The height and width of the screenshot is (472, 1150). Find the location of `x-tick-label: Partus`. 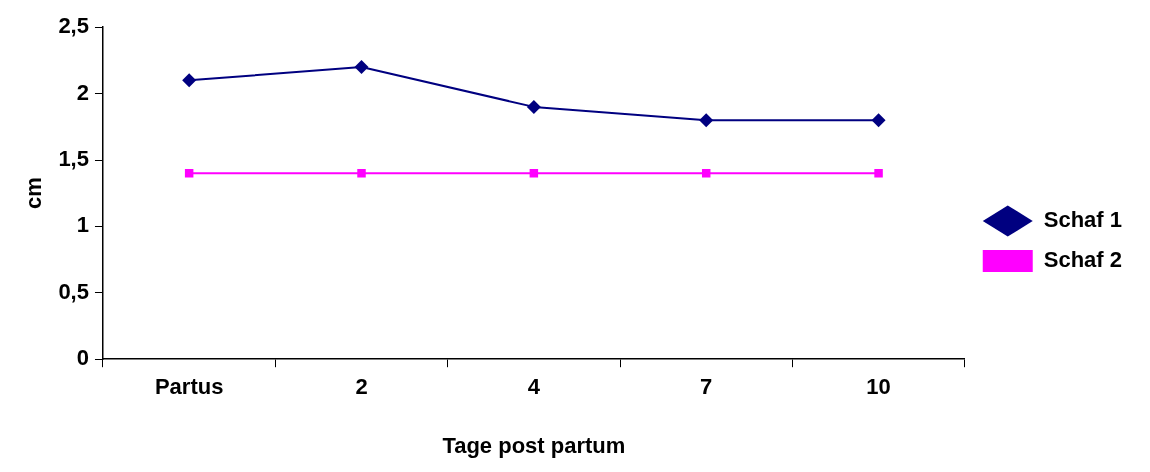

x-tick-label: Partus is located at coordinates (189, 387).